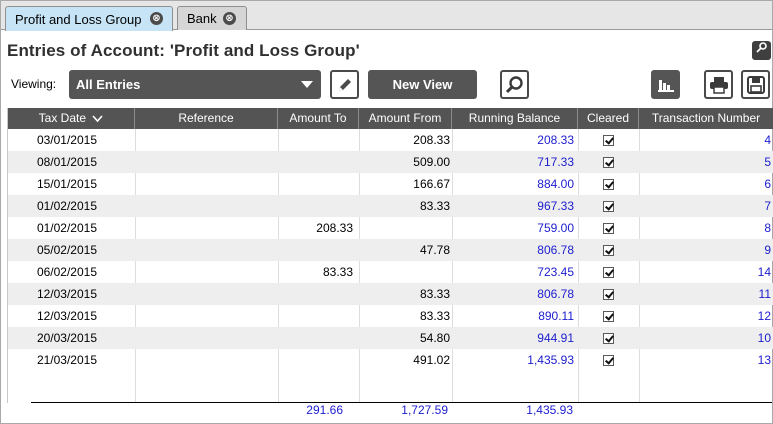 This screenshot has height=424, width=773. What do you see at coordinates (767, 250) in the screenshot?
I see `cell-transaction-number: 9` at bounding box center [767, 250].